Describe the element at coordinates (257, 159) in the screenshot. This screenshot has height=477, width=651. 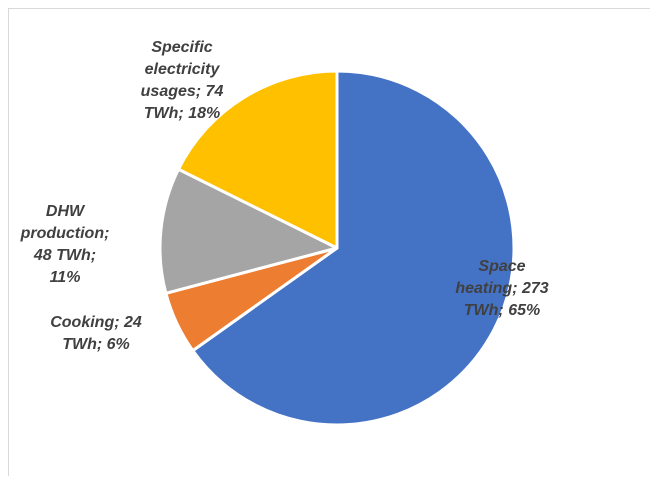
I see `pie-slice-specific-electricity-usages` at that location.